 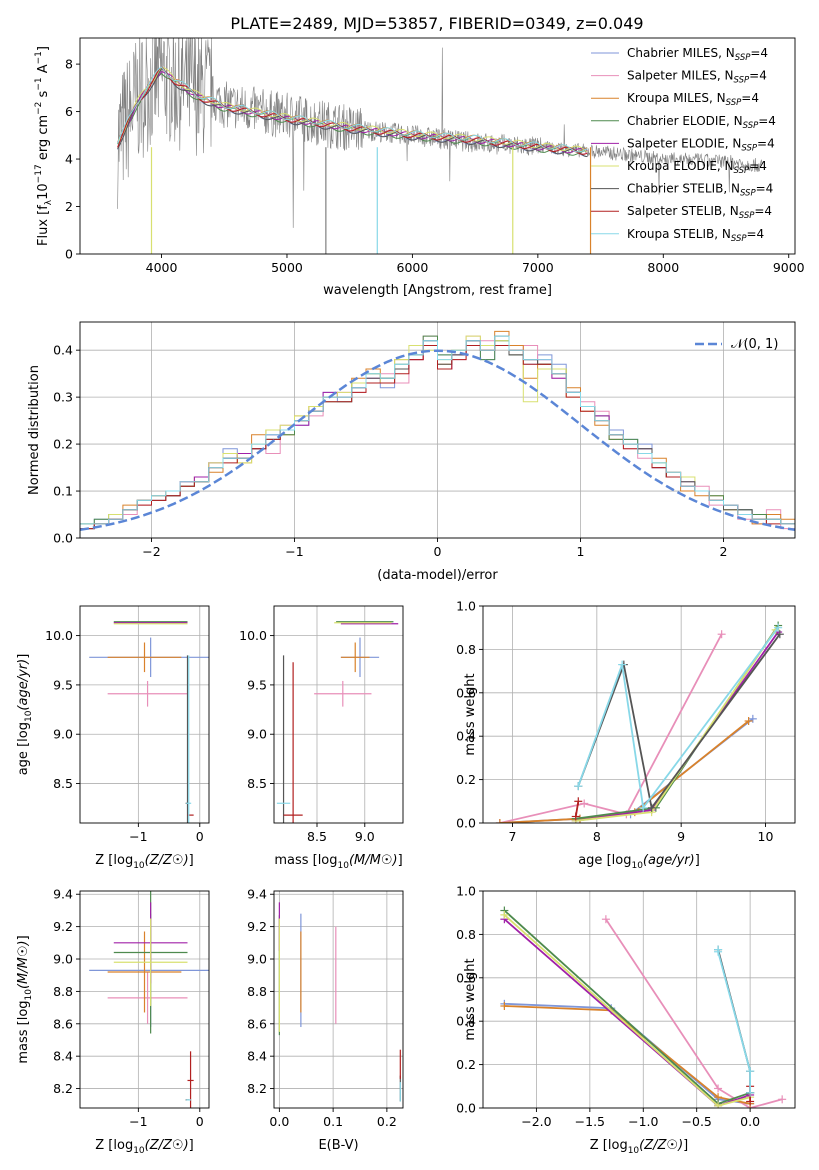 I want to click on y-tick-label: 0.1, so click(x=63, y=491).